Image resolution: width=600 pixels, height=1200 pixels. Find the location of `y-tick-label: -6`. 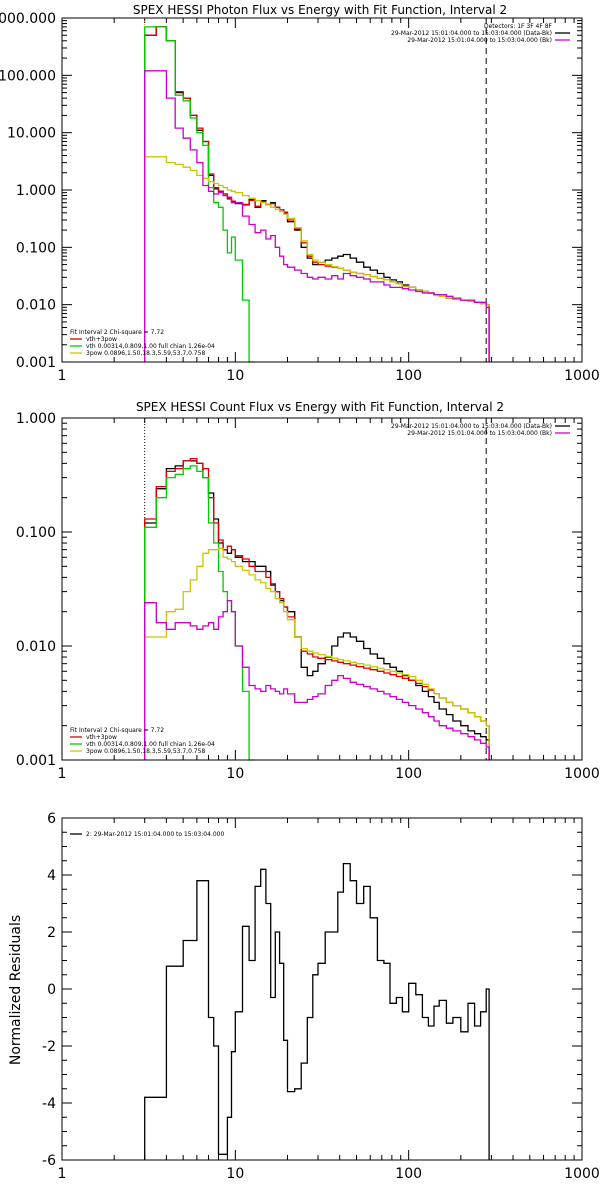

y-tick-label: -6 is located at coordinates (49, 1161).